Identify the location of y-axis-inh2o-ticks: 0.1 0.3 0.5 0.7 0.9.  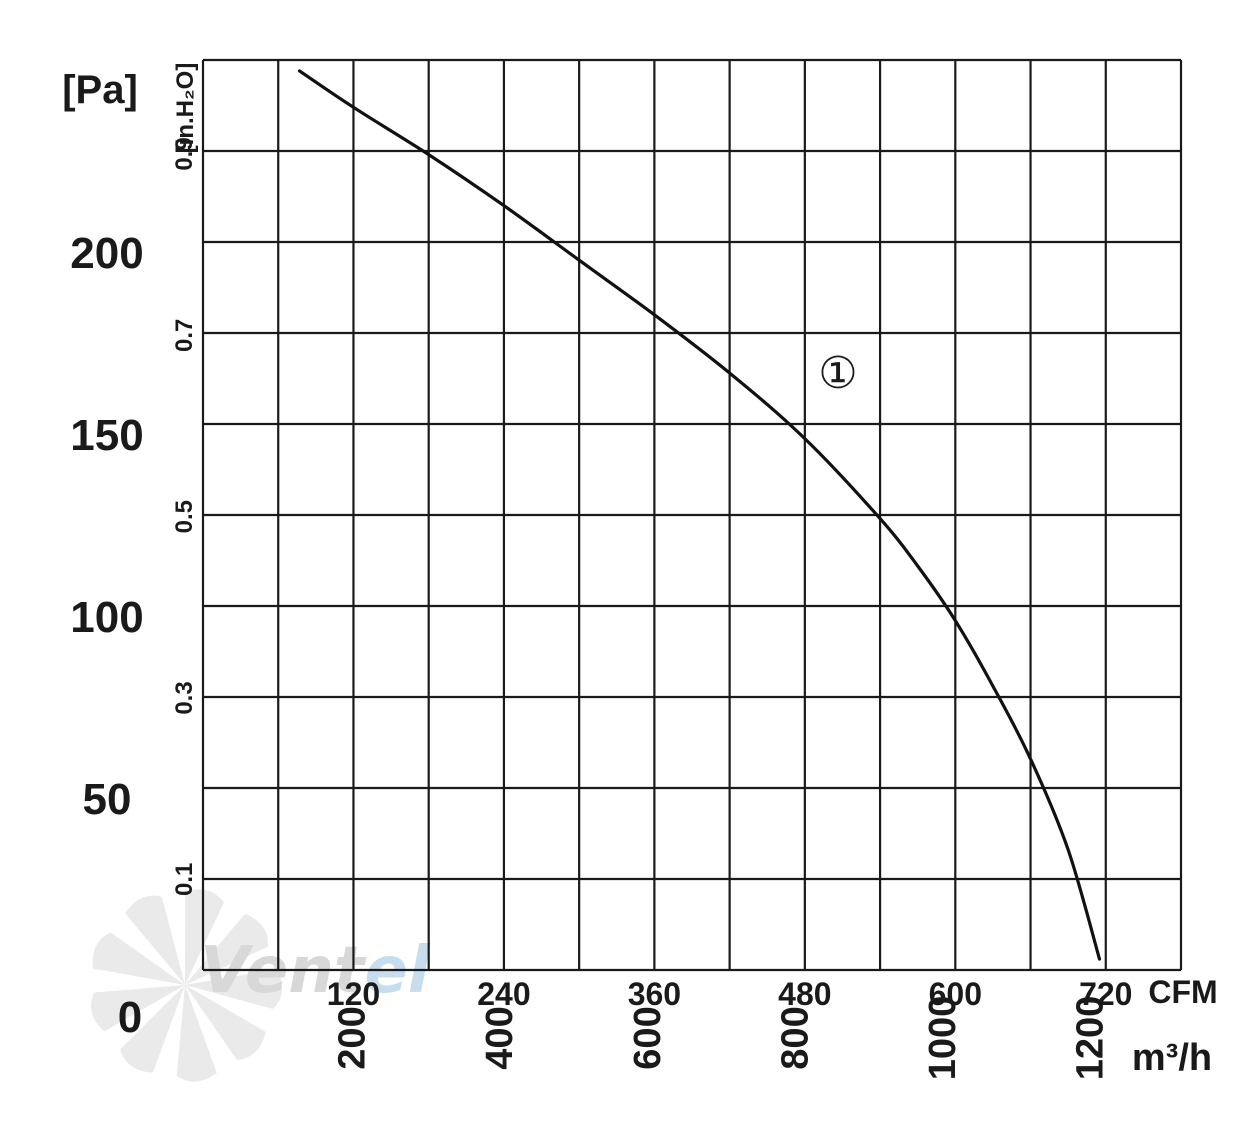
(184, 516).